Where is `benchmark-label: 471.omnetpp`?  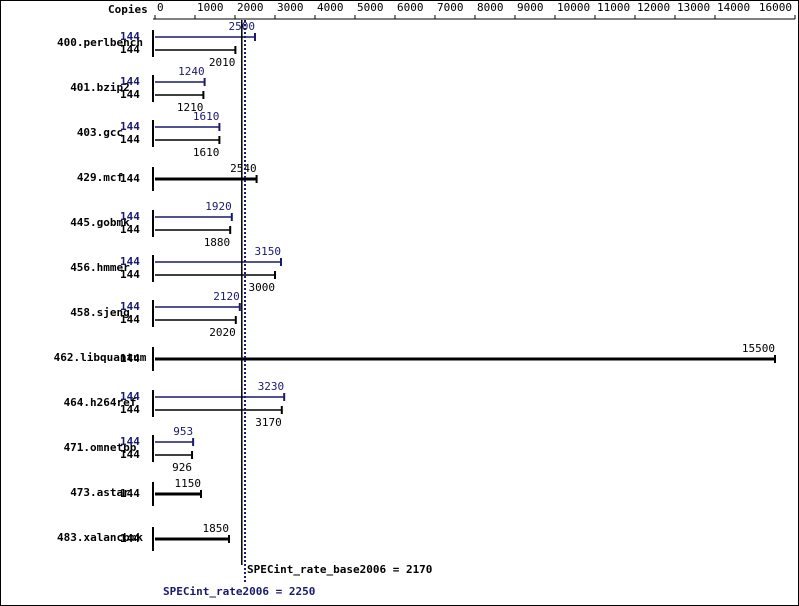
benchmark-label: 471.omnetpp is located at coordinates (100, 447).